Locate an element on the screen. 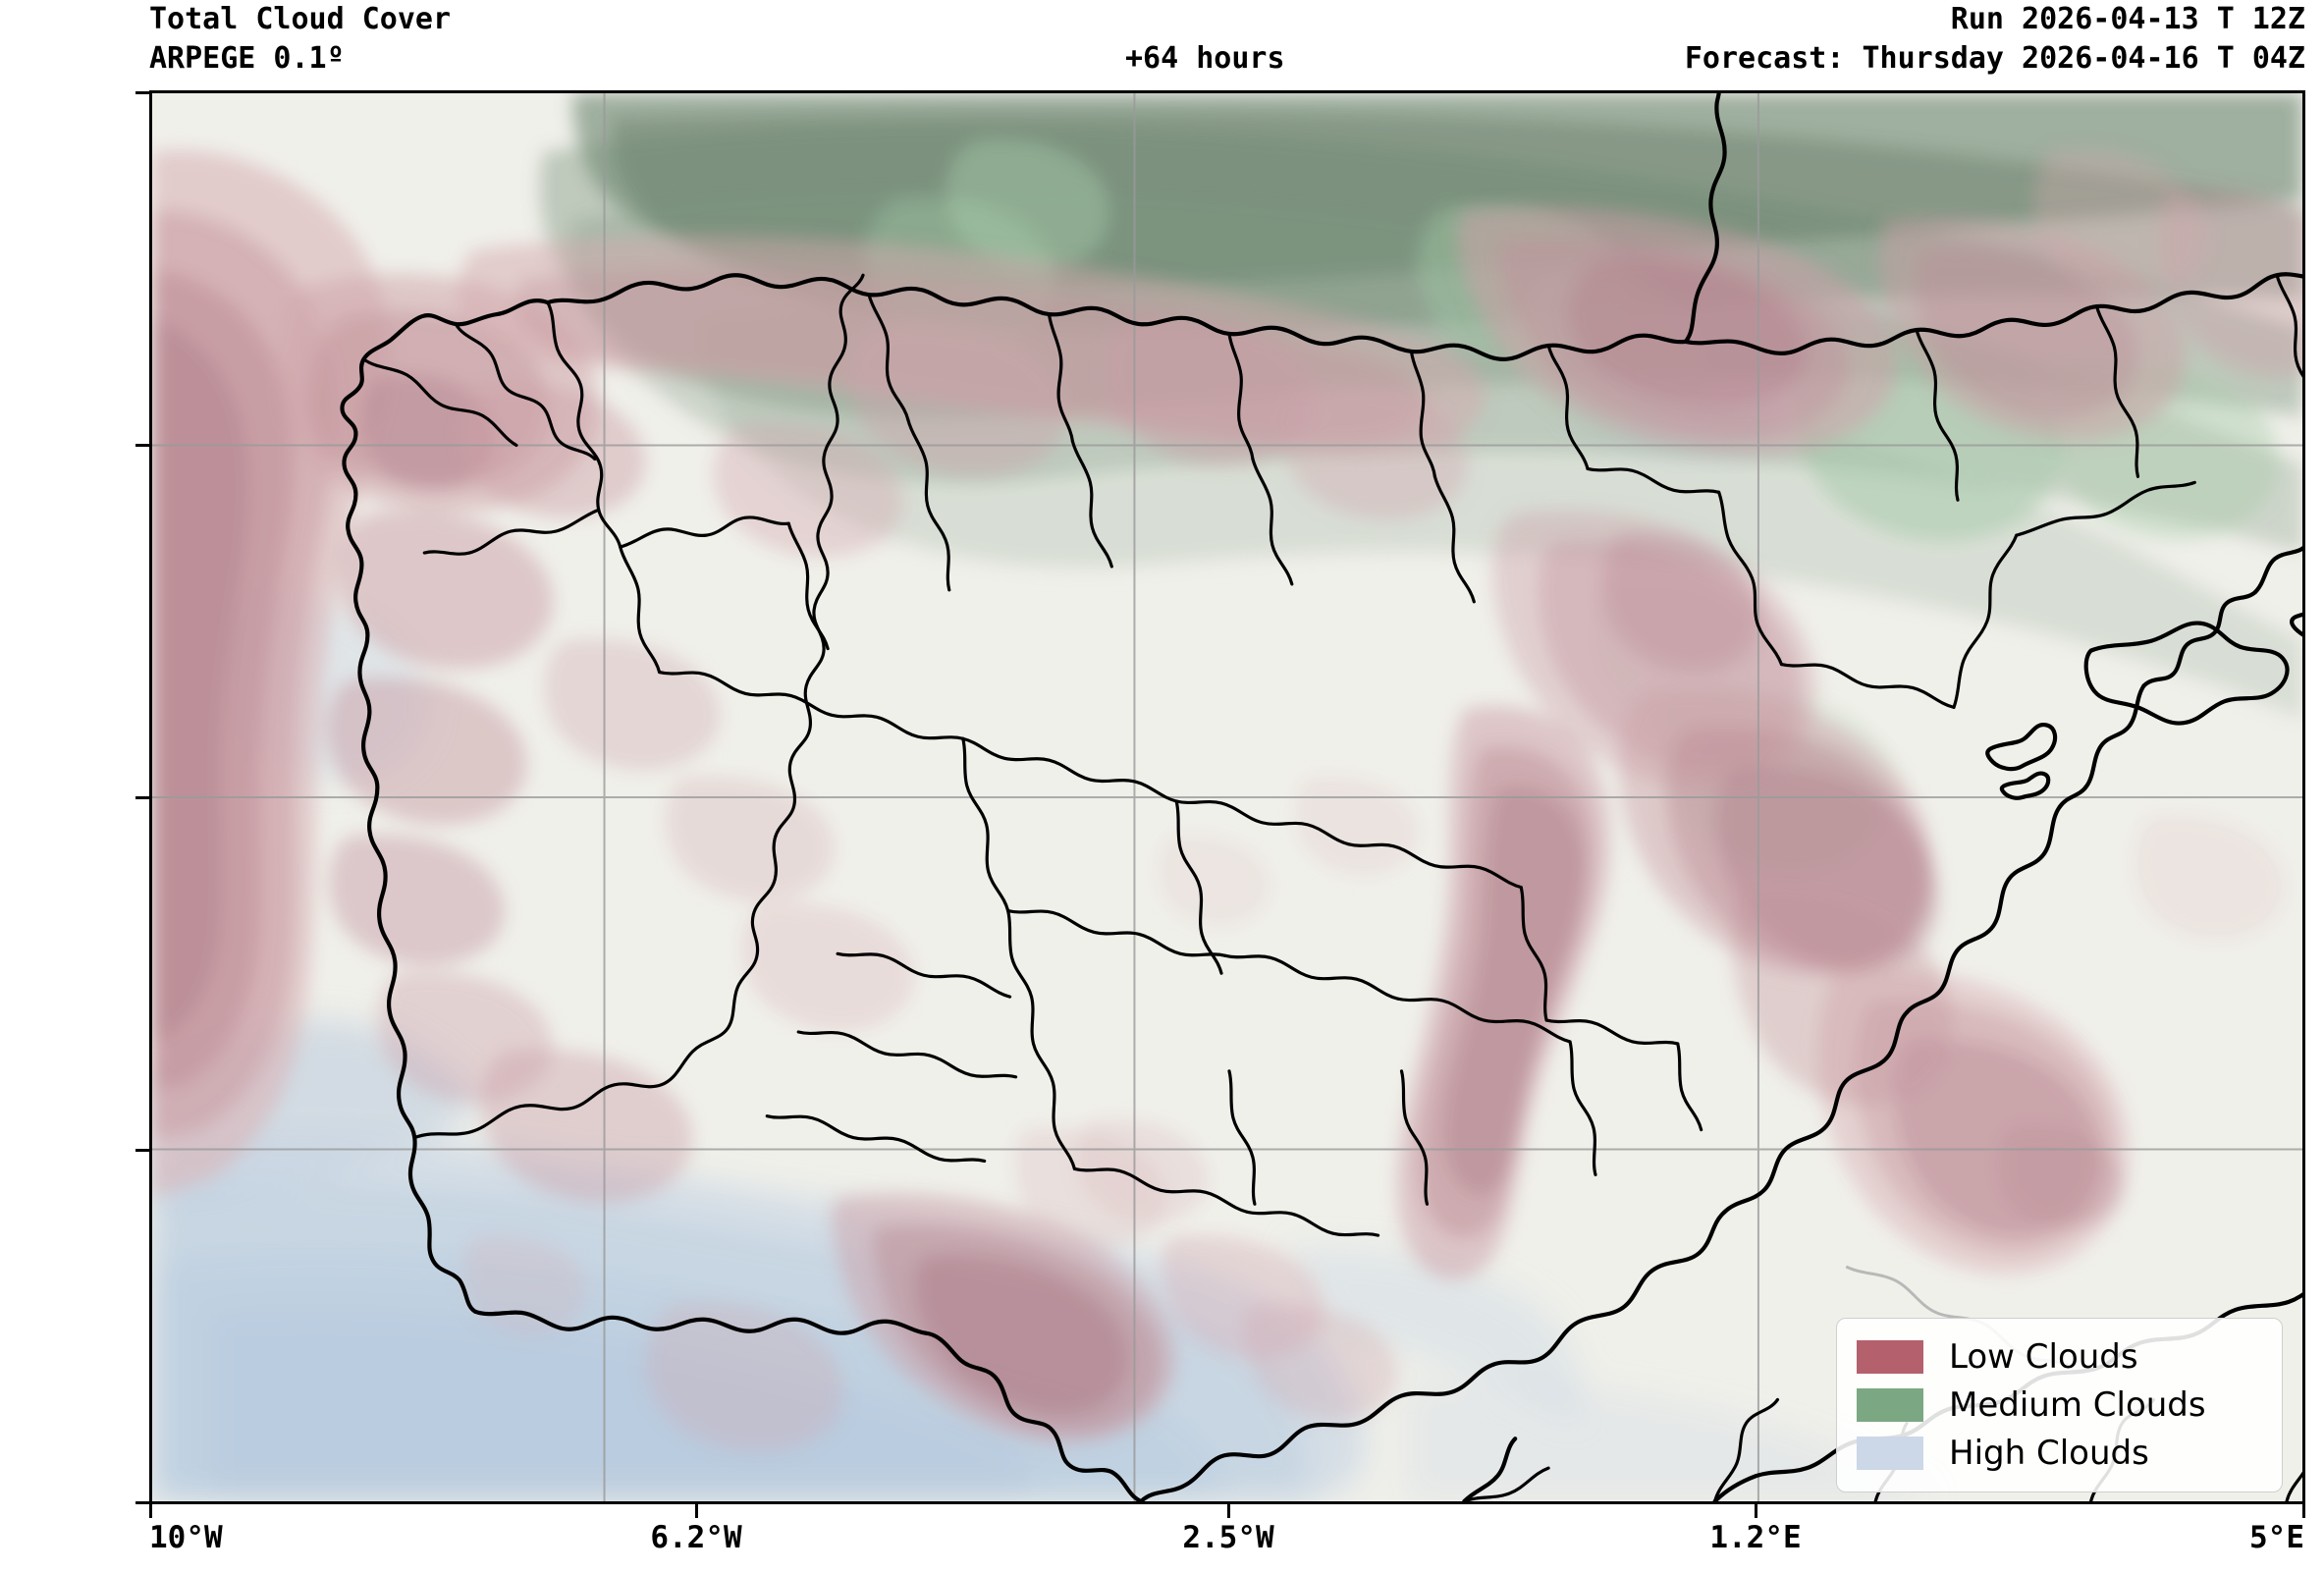 The width and height of the screenshot is (2324, 1573). run-label: Run 2026-04-13 T 12Z is located at coordinates (2127, 19).